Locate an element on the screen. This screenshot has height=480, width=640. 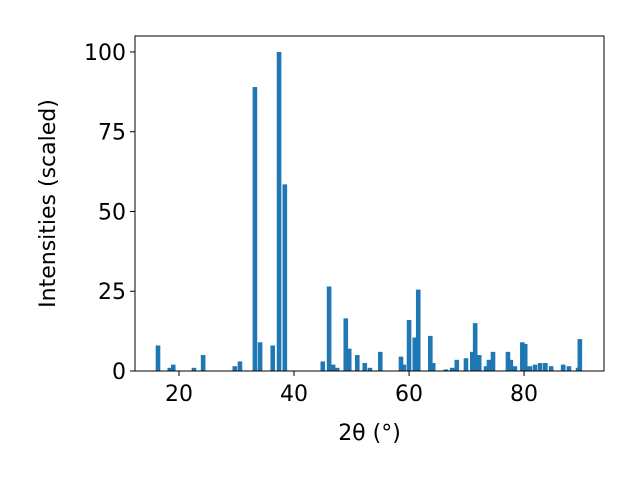
y-tick-label: 0 is located at coordinates (119, 372).